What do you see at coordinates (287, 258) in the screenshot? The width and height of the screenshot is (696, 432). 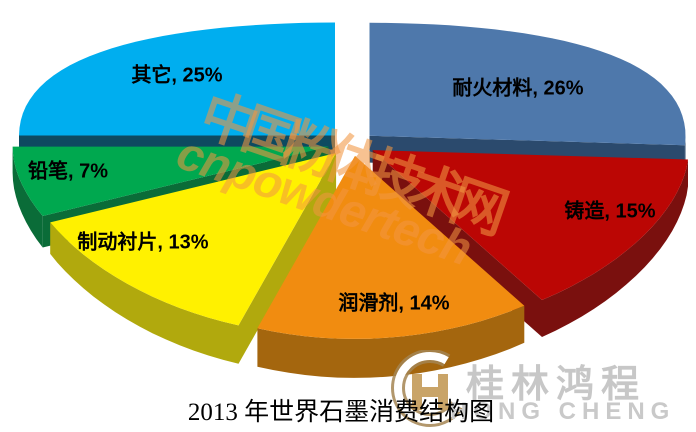 I see `slice-cut-wall` at bounding box center [287, 258].